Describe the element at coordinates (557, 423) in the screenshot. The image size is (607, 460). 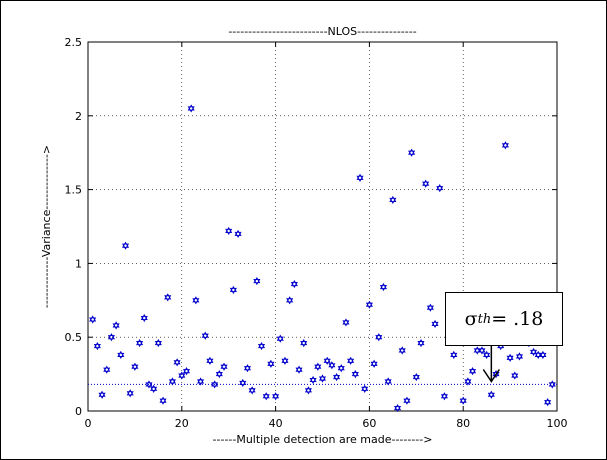
I see `x-tick-label: 100` at that location.